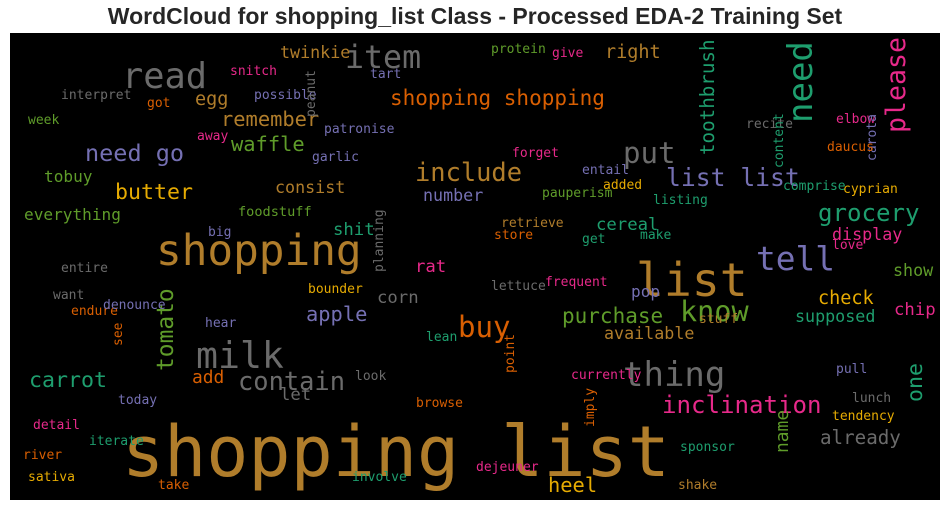 The width and height of the screenshot is (950, 511). Describe the element at coordinates (680, 200) in the screenshot. I see `word-listing: listing` at that location.